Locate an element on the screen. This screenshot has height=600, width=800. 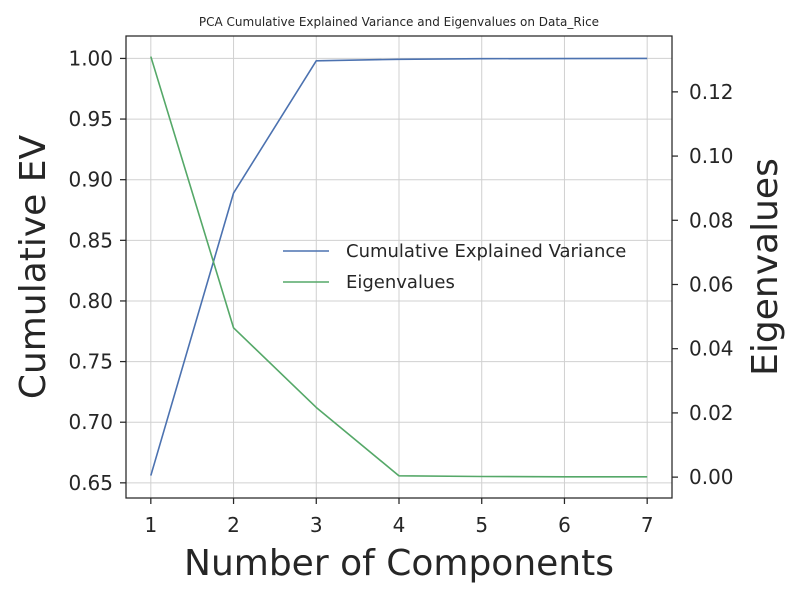
x-tick-label: 2 is located at coordinates (233, 525).